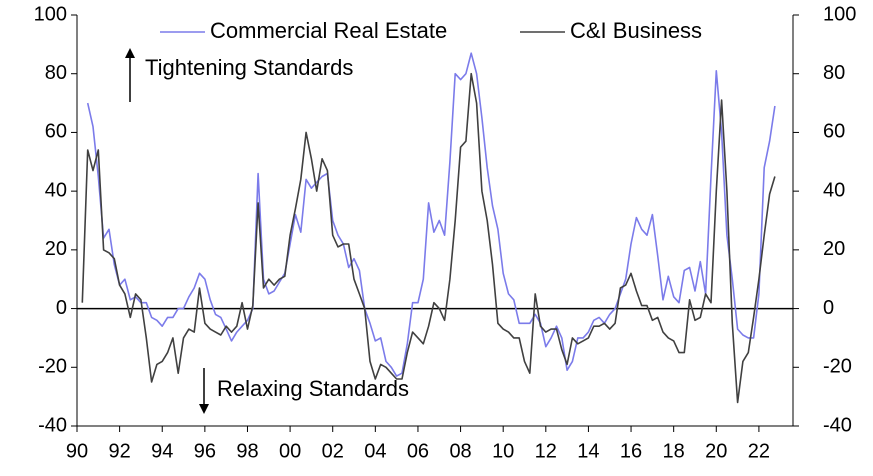 This screenshot has width=873, height=476. What do you see at coordinates (52, 367) in the screenshot?
I see `y-tick-label: -20` at bounding box center [52, 367].